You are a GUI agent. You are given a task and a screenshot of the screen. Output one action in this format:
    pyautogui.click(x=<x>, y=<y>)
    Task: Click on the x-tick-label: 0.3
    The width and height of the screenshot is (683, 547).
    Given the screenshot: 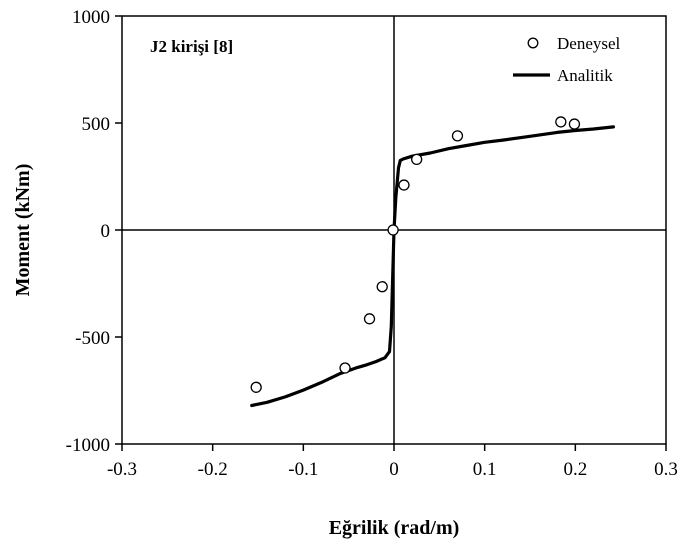 What is the action you would take?
    pyautogui.click(x=666, y=469)
    